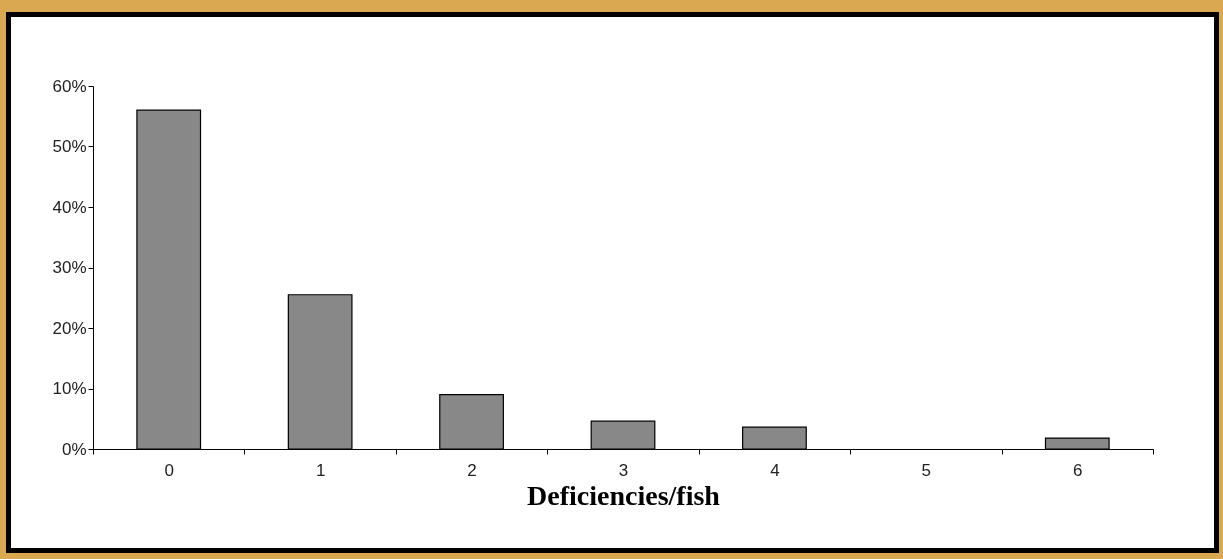  I want to click on x-tick-label: 5, so click(926, 470).